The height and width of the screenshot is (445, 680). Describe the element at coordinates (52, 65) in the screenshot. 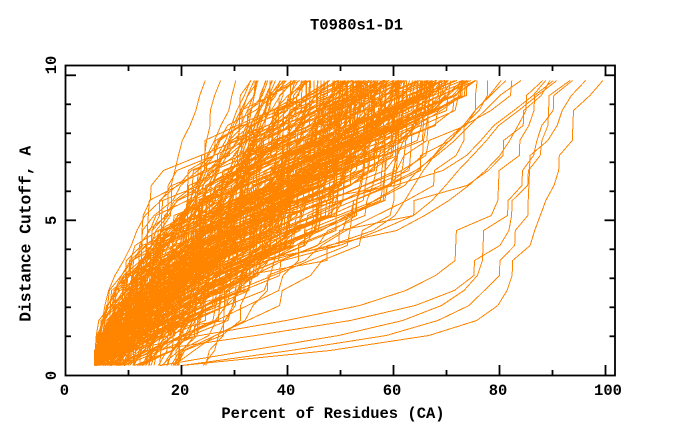

I see `svg-text: 10` at that location.